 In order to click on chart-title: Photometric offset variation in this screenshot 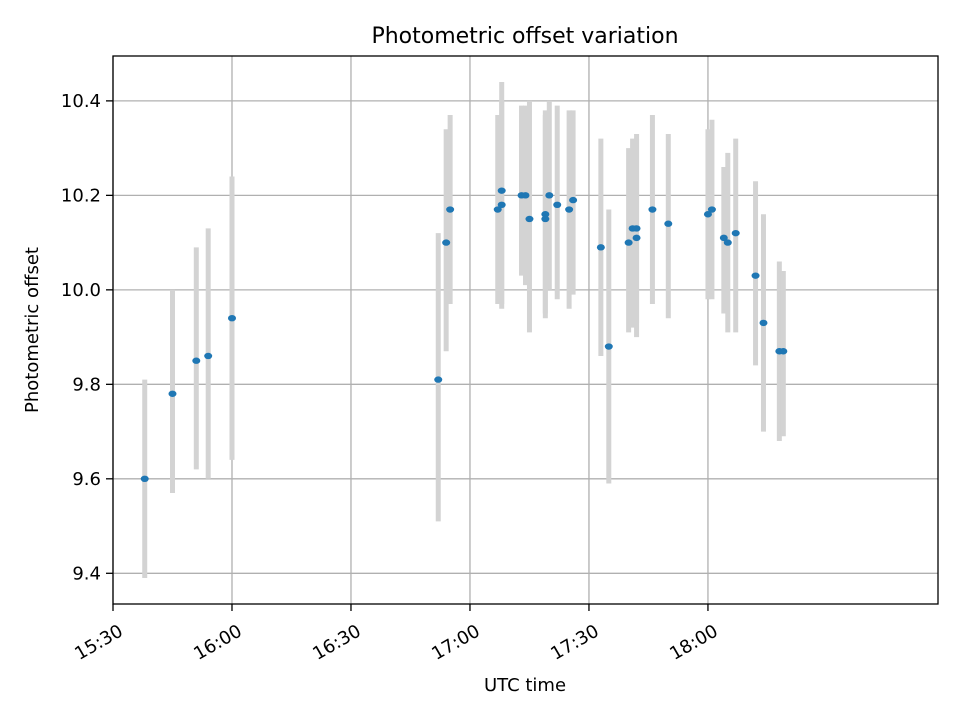, I will do `click(524, 36)`.